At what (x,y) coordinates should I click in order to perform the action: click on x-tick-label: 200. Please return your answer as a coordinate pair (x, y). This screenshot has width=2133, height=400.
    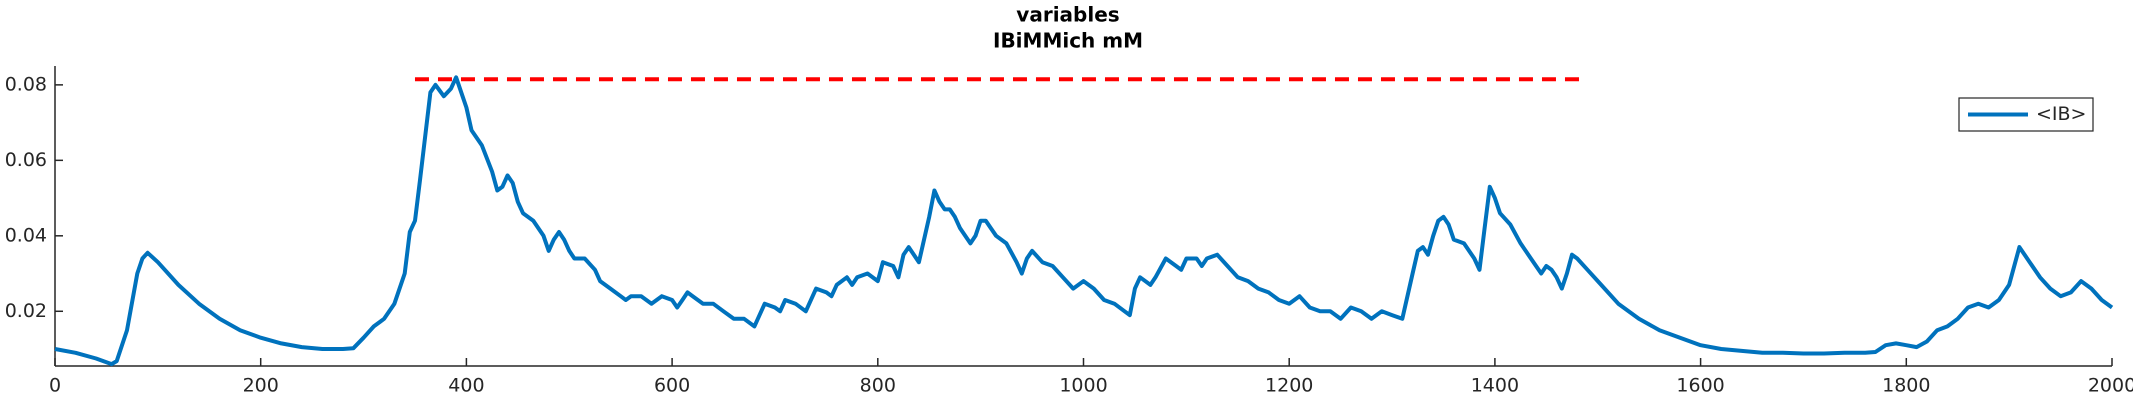
    Looking at the image, I should click on (261, 386).